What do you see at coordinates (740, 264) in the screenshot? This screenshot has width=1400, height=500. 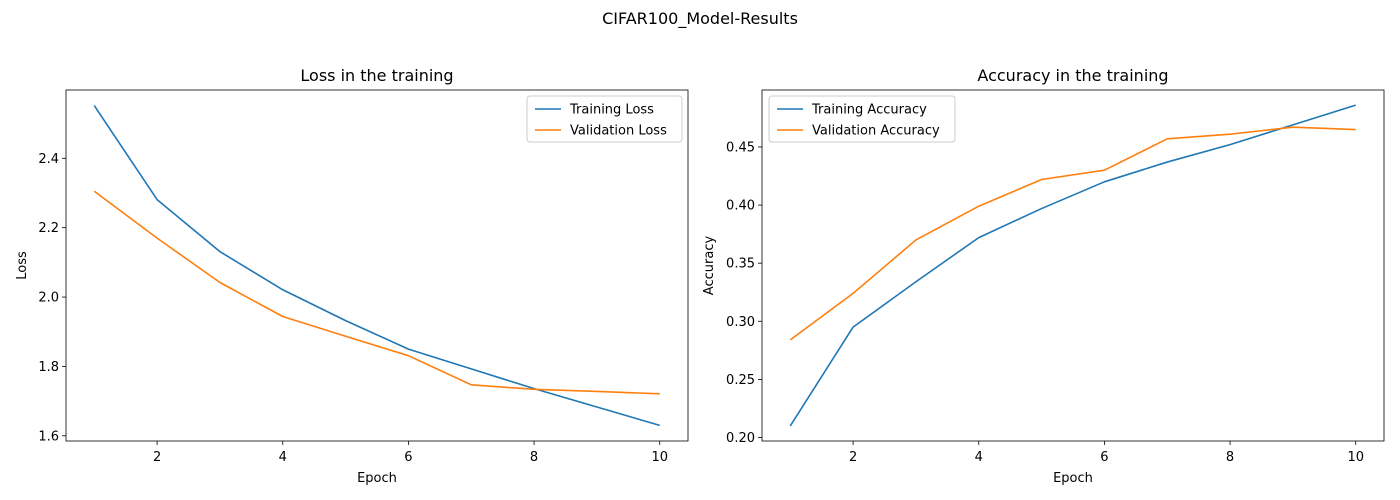 I see `accuracy-y-tick-label: 0.35` at bounding box center [740, 264].